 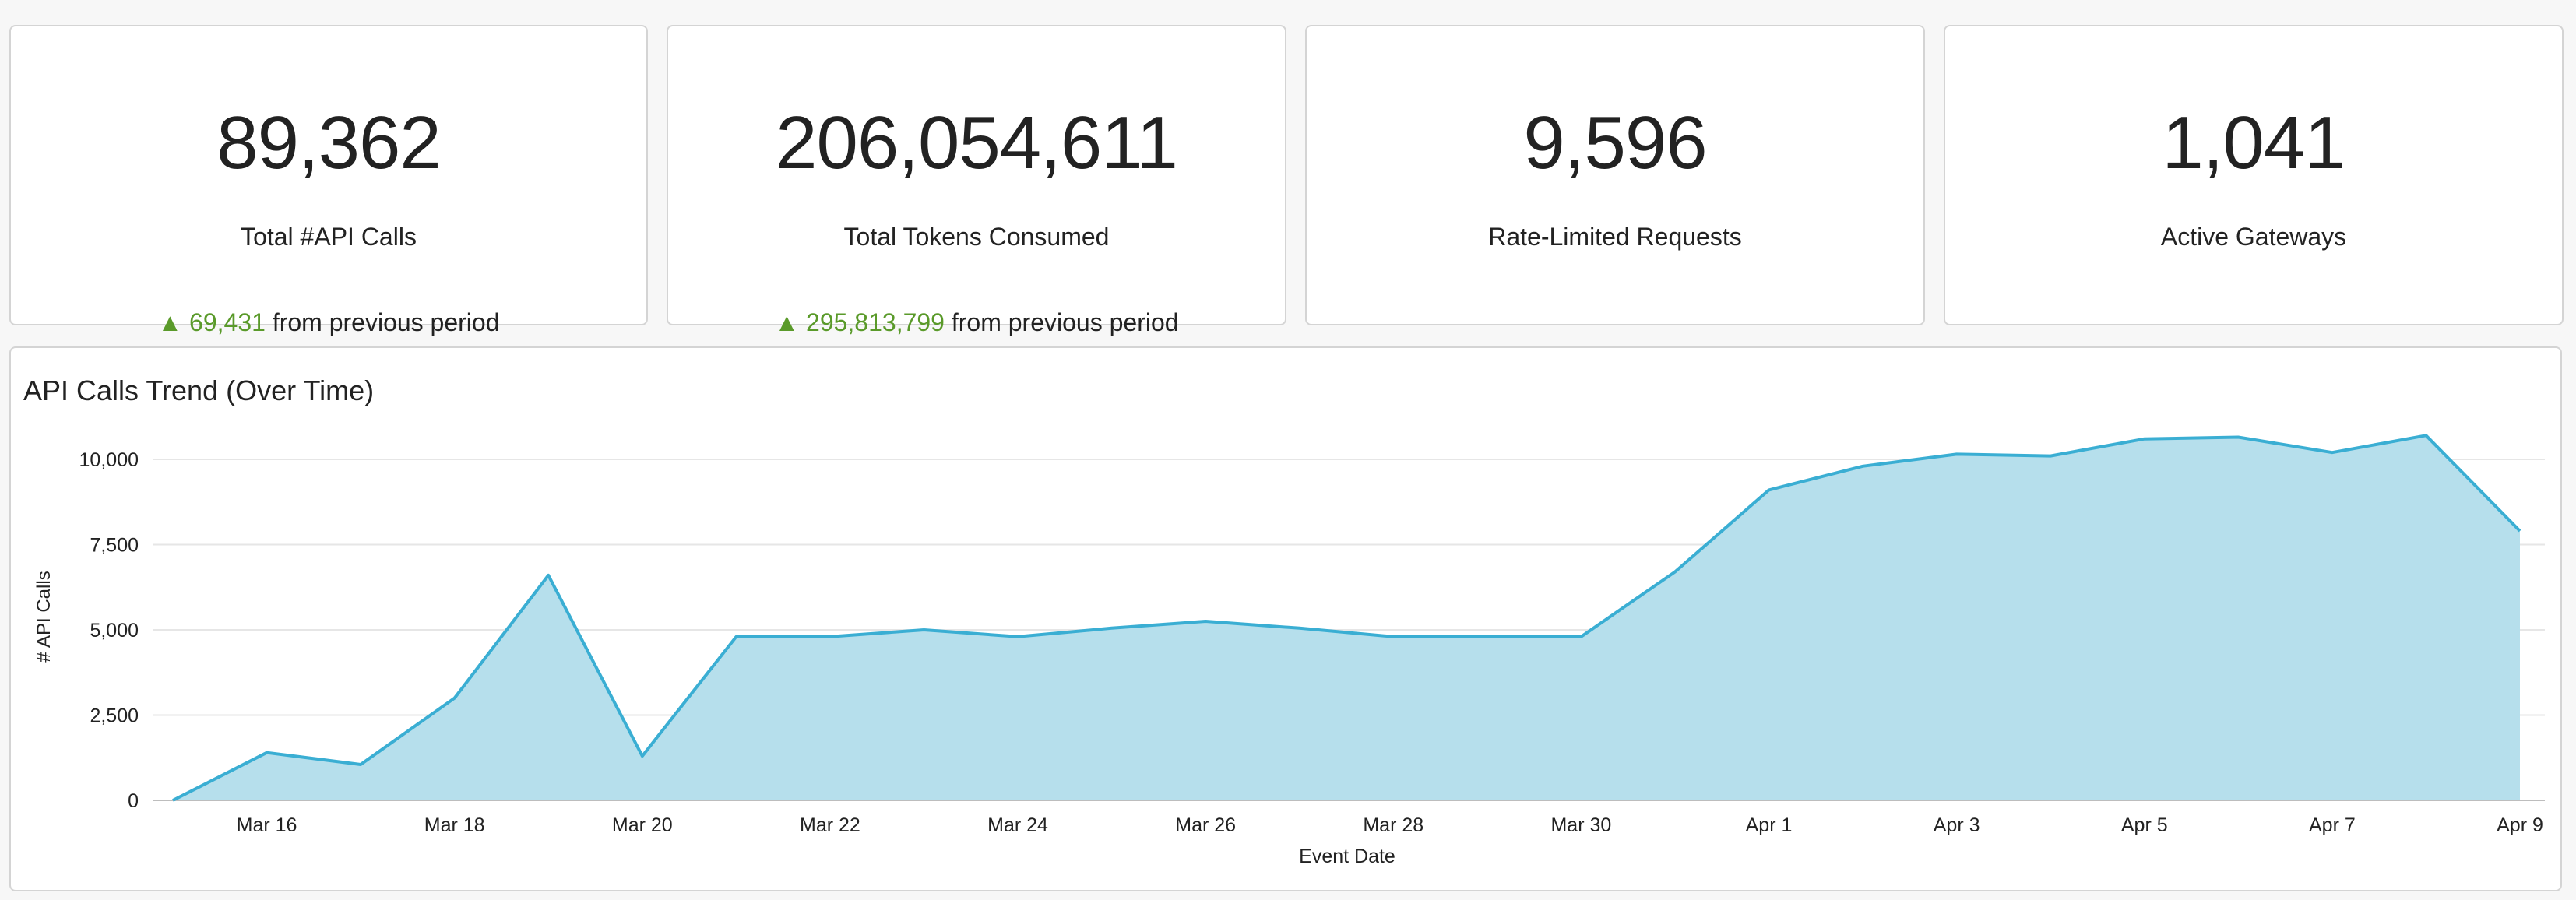 I want to click on x-axis-label: Event Date, so click(x=1347, y=857).